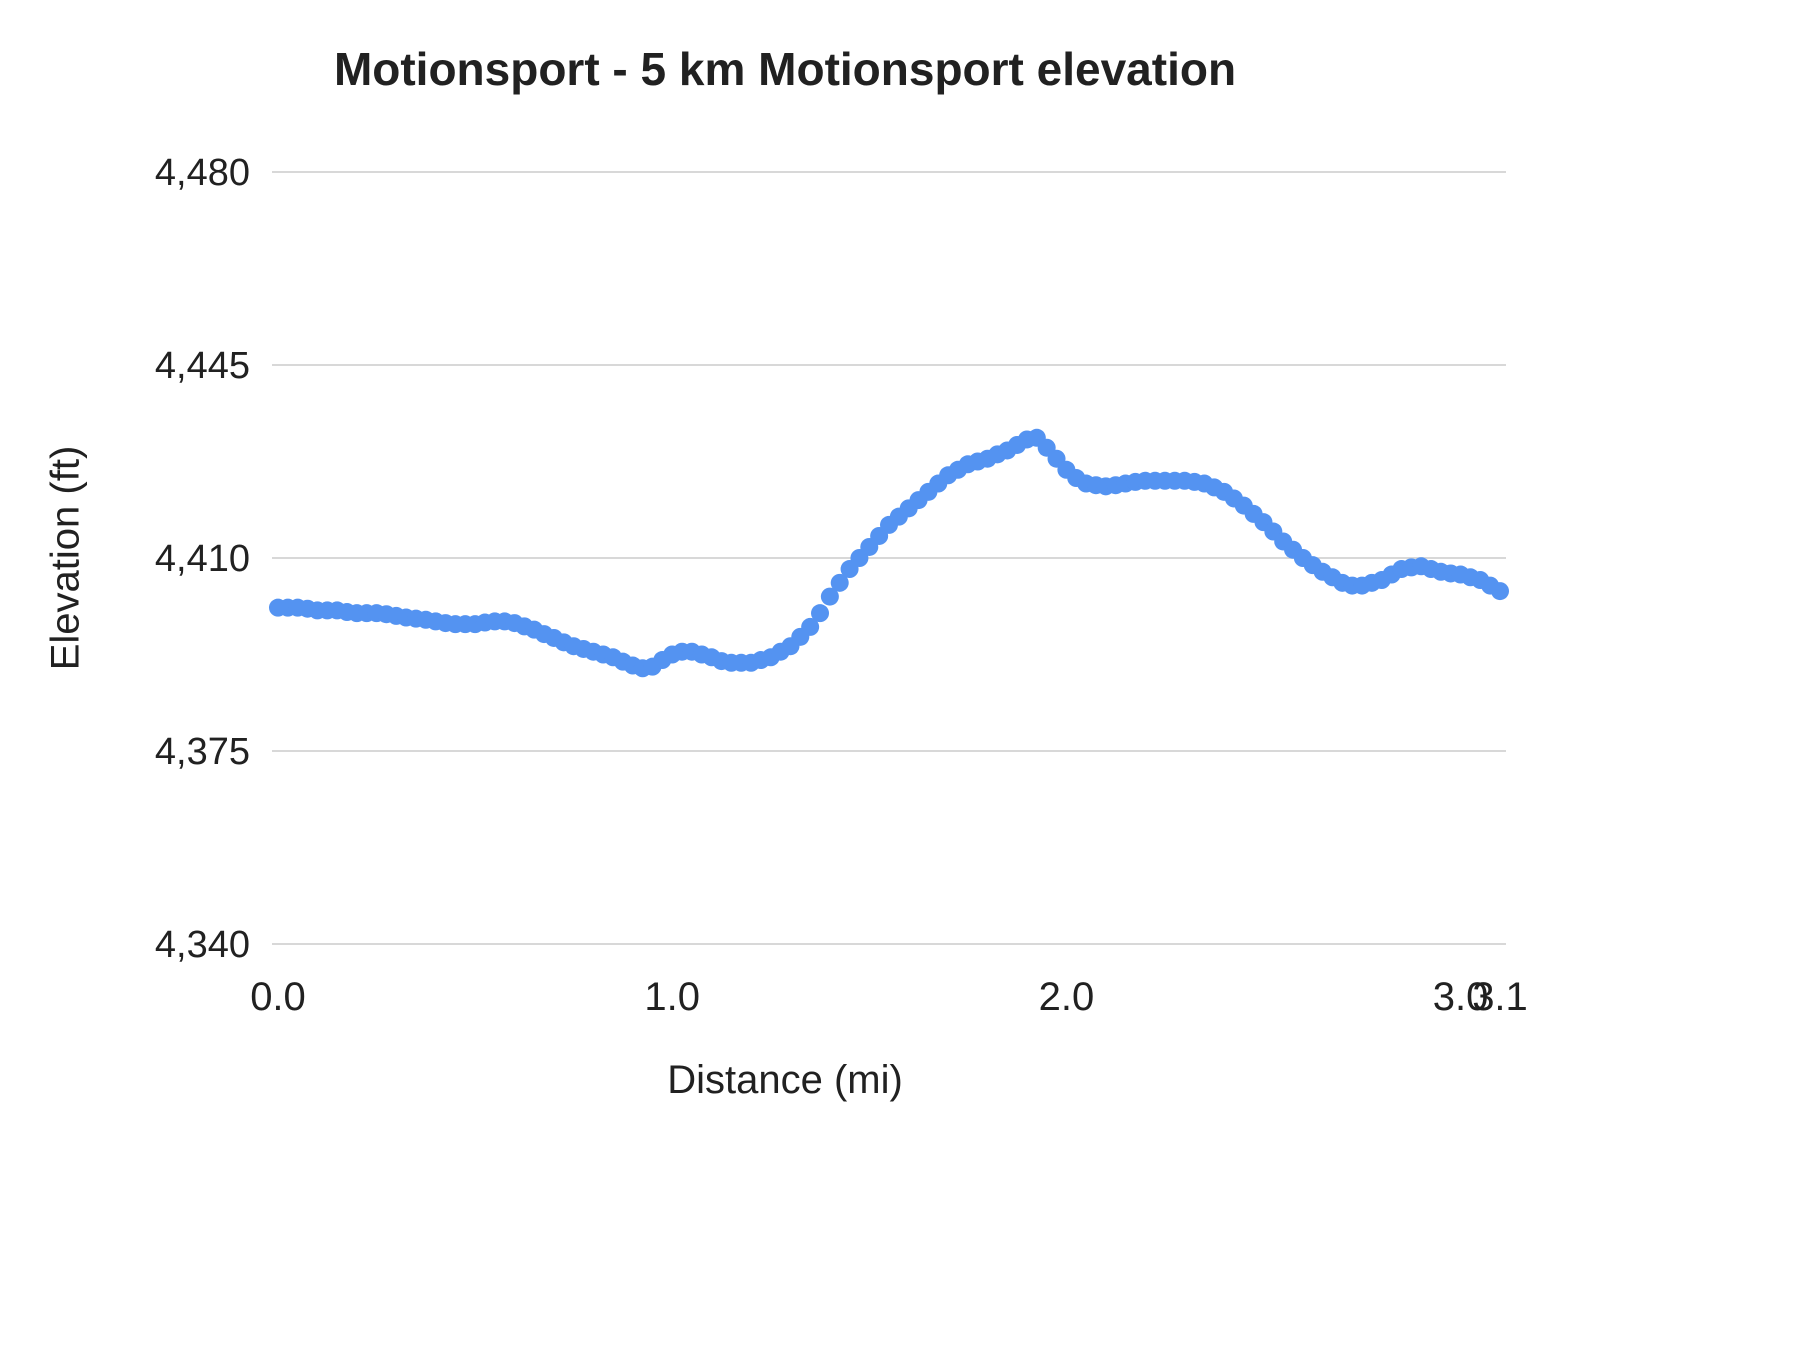 The width and height of the screenshot is (1800, 1350). Describe the element at coordinates (1067, 997) in the screenshot. I see `x-tick-label: 2.0` at that location.